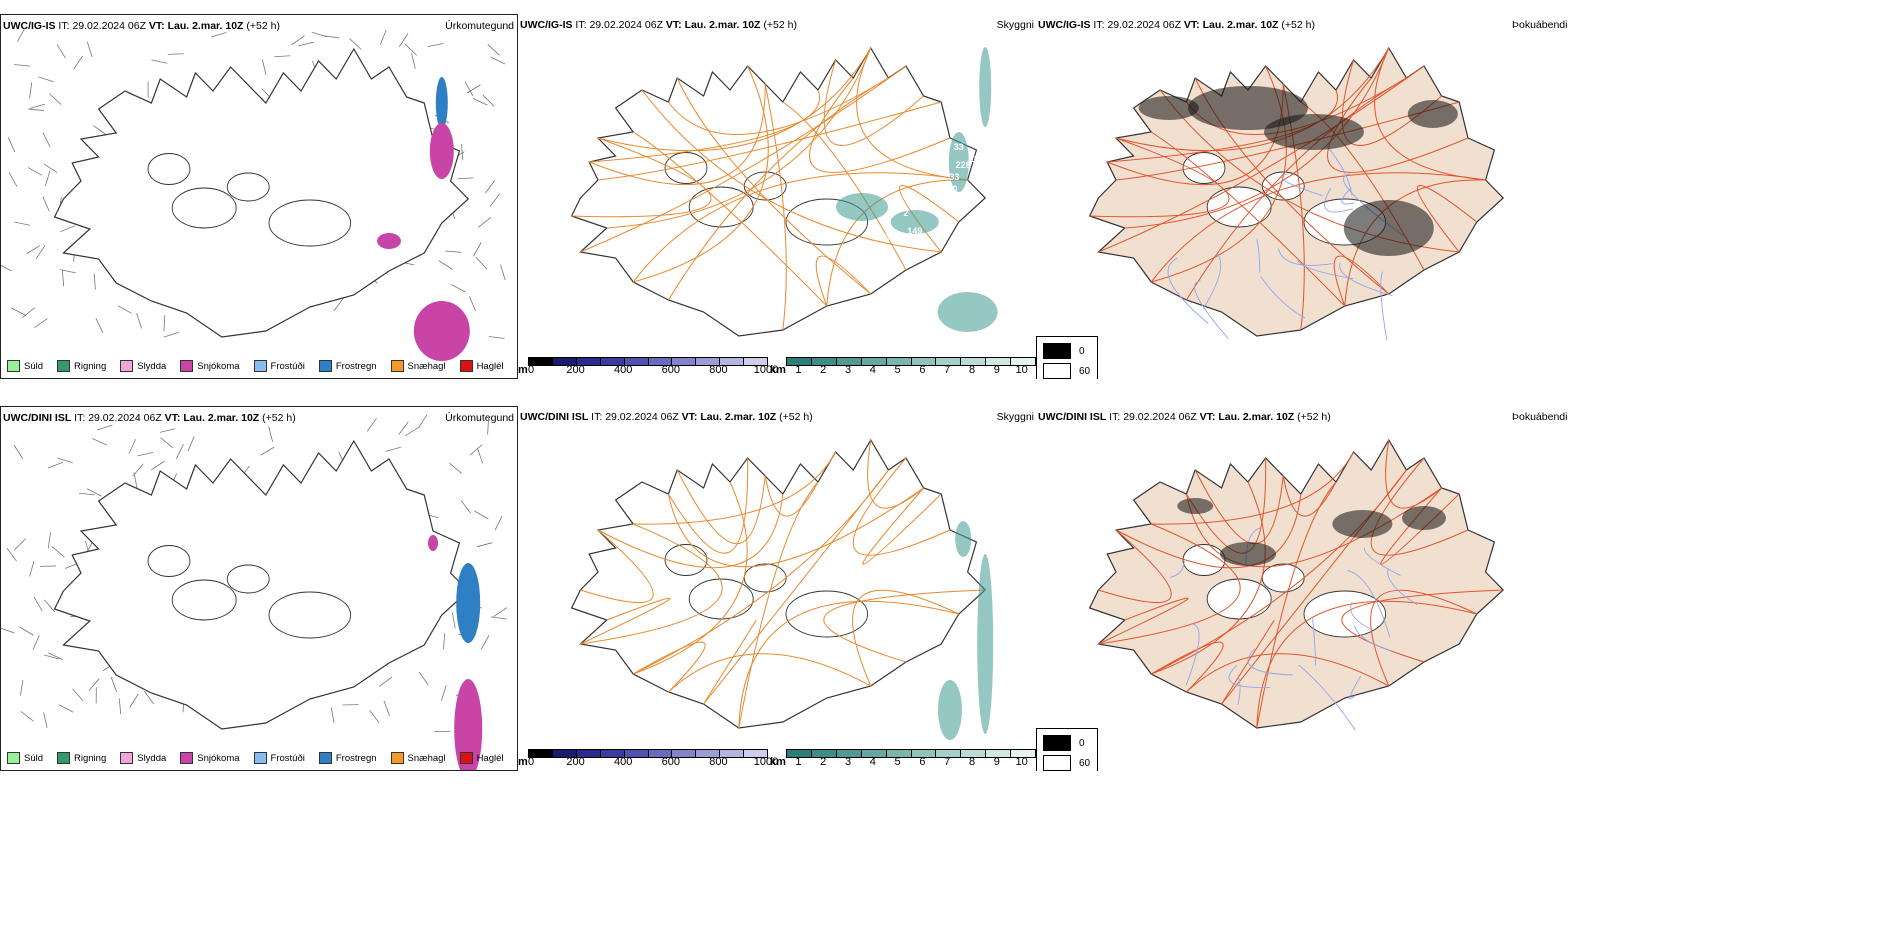  I want to click on legend-item: Slydda, so click(143, 758).